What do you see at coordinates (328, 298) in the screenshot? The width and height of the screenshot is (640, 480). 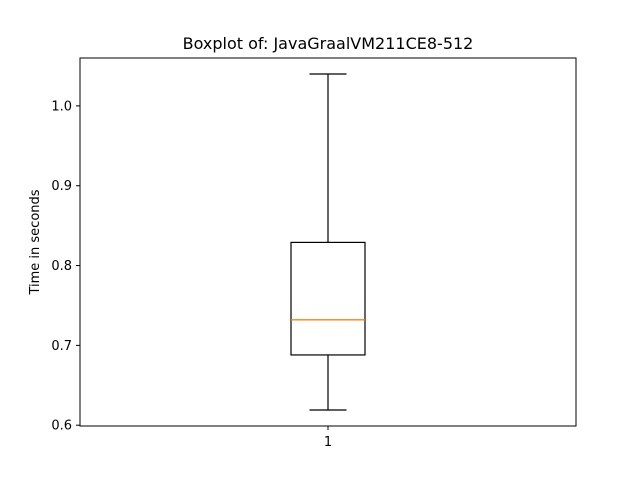 I see `iqr-box` at bounding box center [328, 298].